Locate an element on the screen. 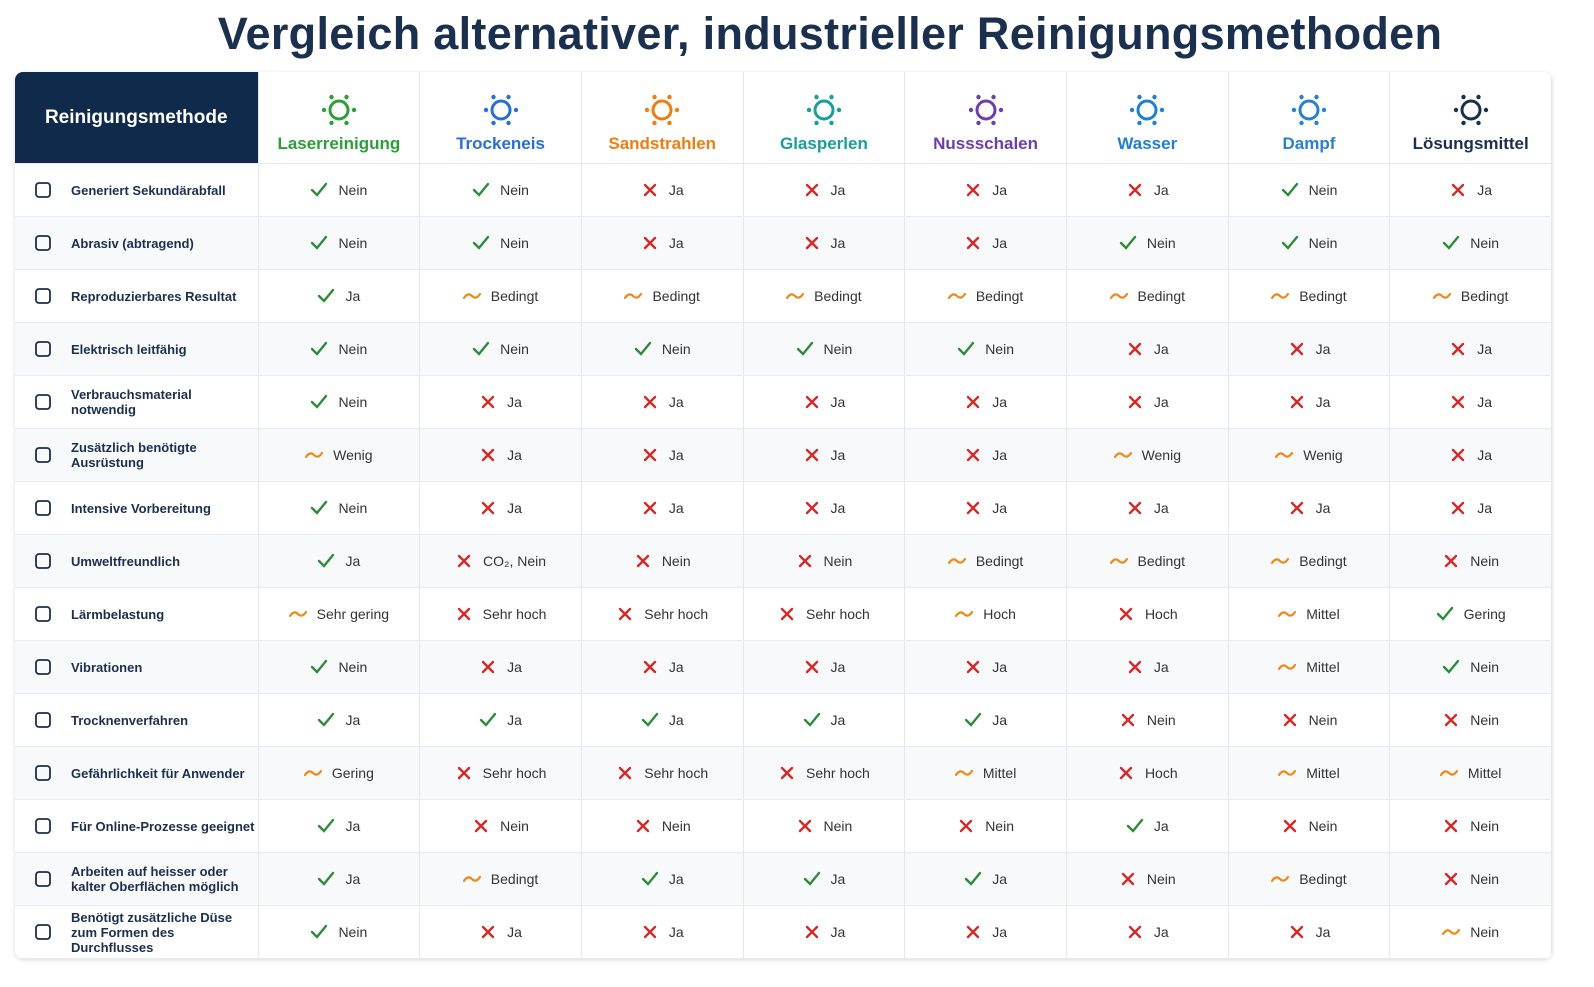 The height and width of the screenshot is (987, 1594). cell-text: Sehr gering is located at coordinates (353, 614).